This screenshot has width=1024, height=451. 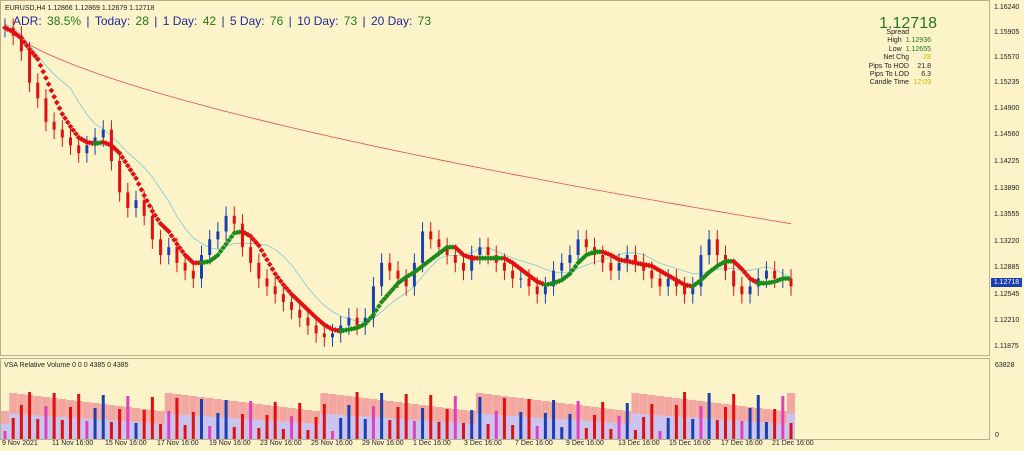 I want to click on price-tick: 1.13220, so click(x=1007, y=241).